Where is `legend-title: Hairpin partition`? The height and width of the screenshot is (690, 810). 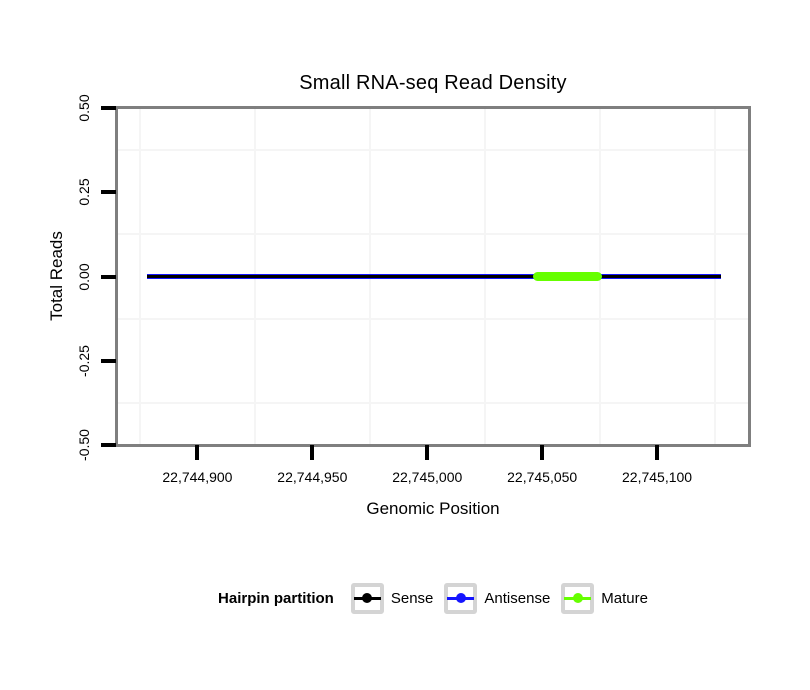
legend-title: Hairpin partition is located at coordinates (276, 598).